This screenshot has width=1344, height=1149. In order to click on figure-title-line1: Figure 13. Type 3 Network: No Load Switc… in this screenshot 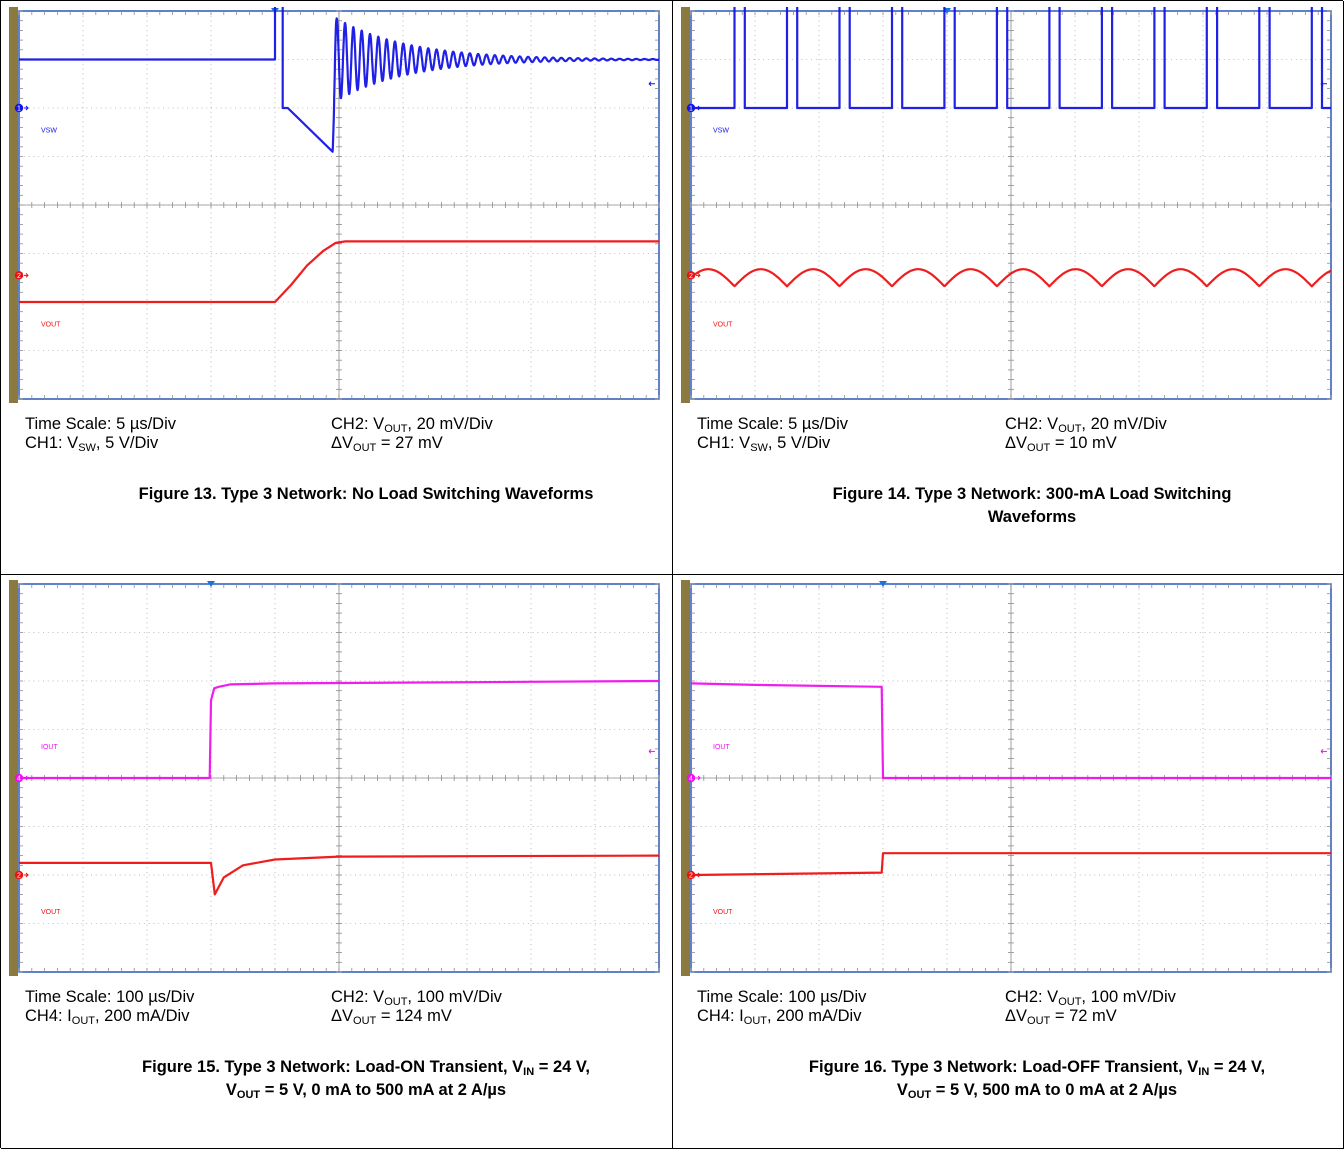, I will do `click(366, 494)`.